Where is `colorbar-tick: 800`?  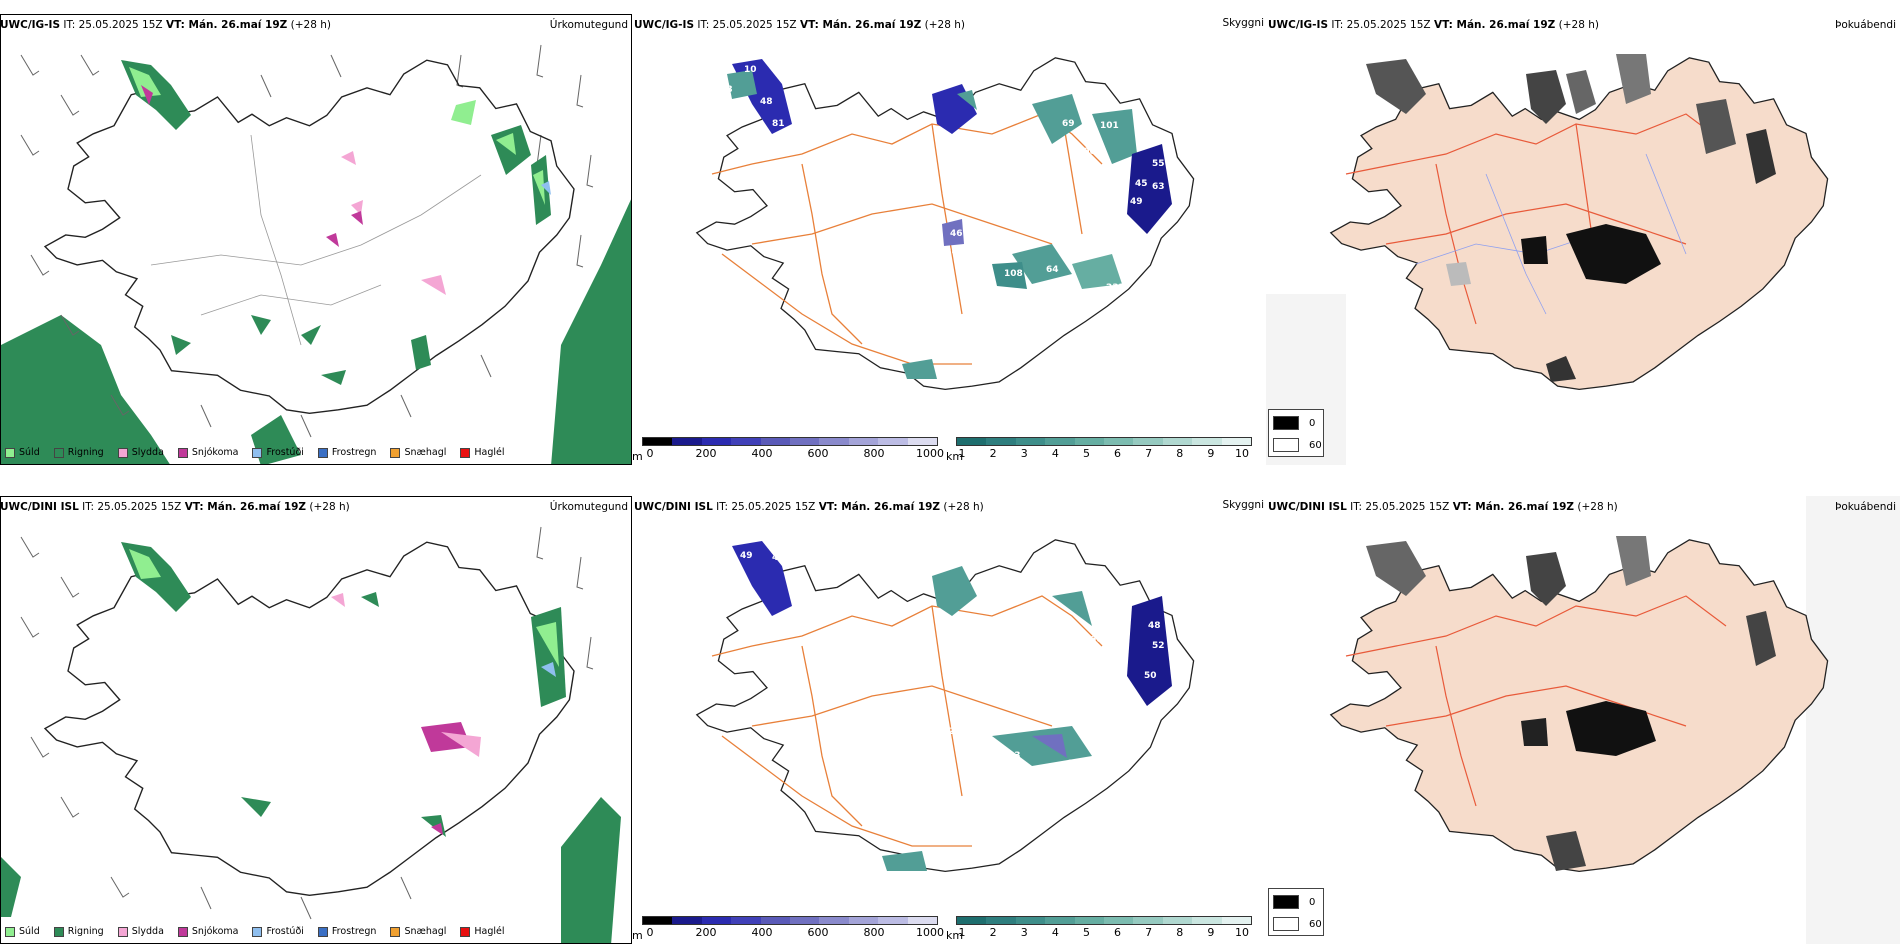
colorbar-tick: 800 is located at coordinates (874, 932).